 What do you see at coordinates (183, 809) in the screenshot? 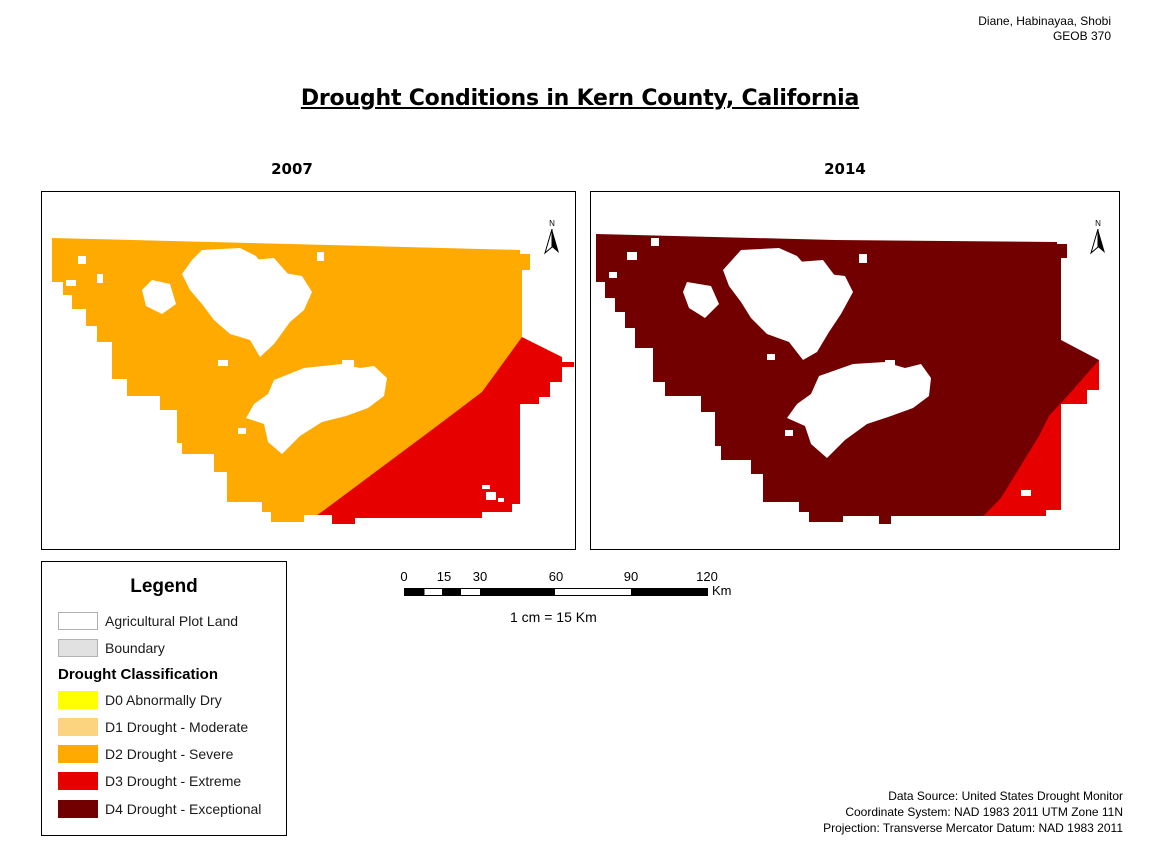
I see `legend-label: D4 Drought - Exceptional` at bounding box center [183, 809].